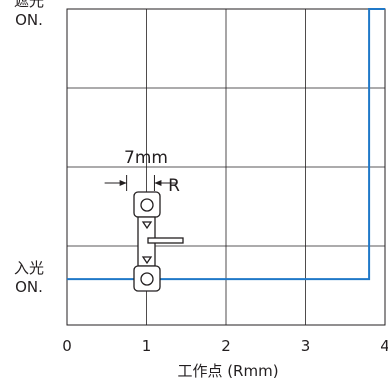  I want to click on x-axis-ticks: 0 1 2 3 4, so click(225, 346).